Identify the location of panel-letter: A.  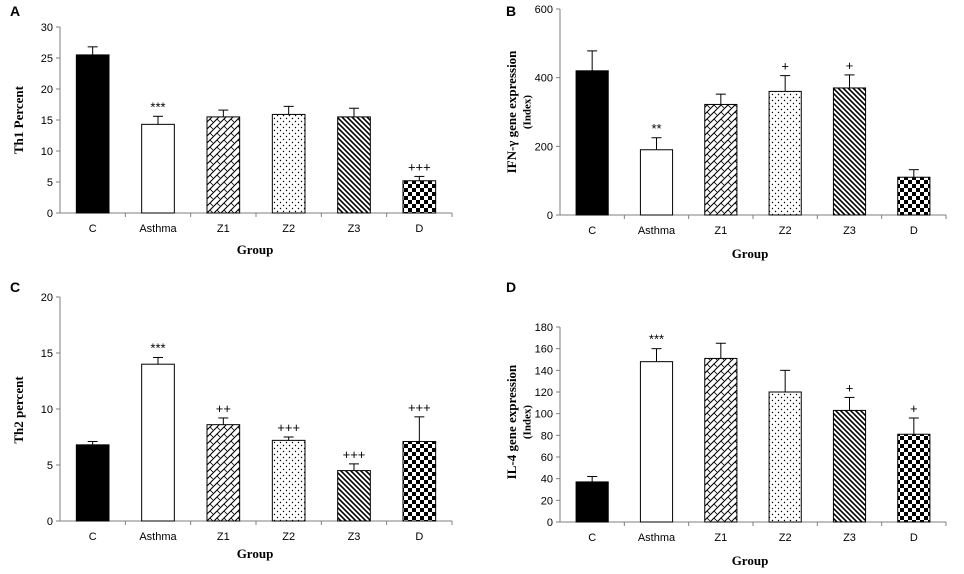
(15, 11).